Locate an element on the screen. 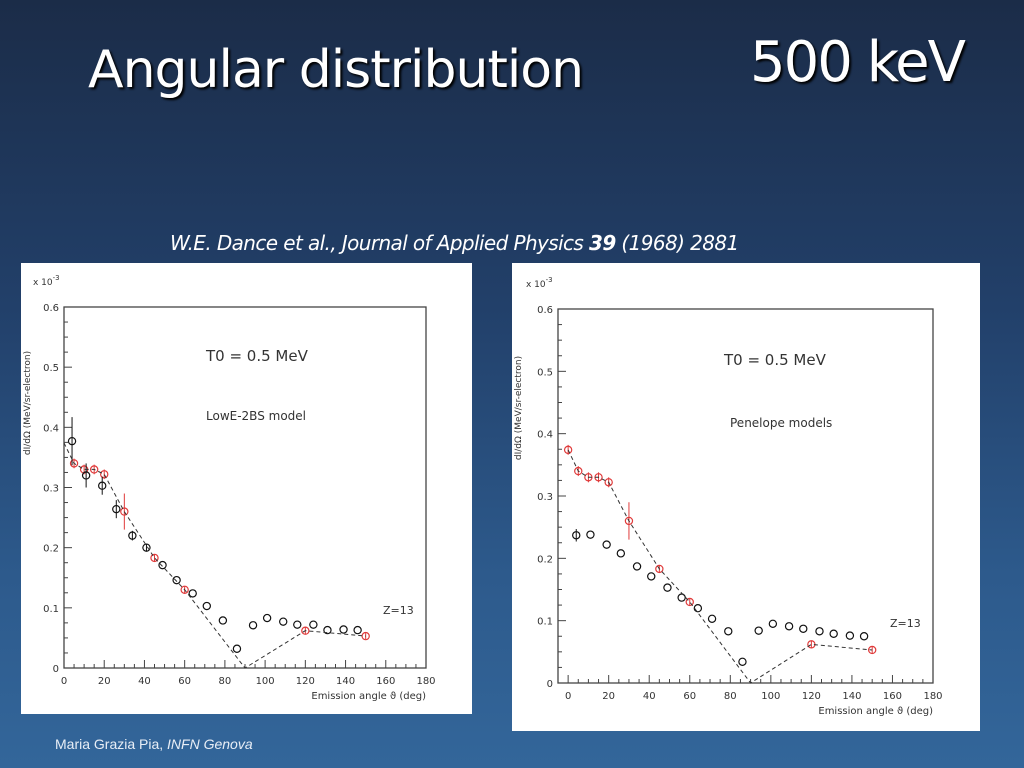 The height and width of the screenshot is (768, 1024). reference-year-page: (1968) 2881 is located at coordinates (677, 243).